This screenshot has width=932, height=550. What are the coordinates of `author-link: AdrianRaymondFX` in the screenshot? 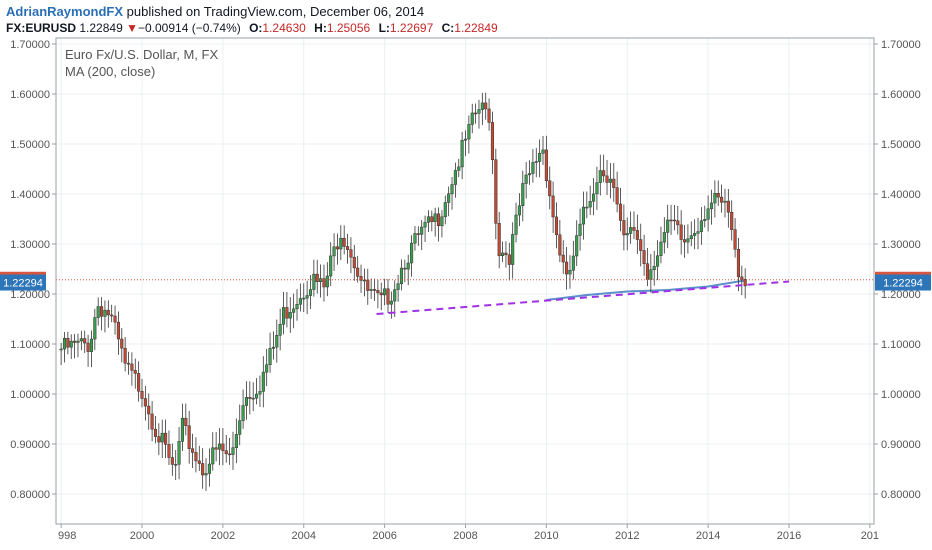 It's located at (65, 11).